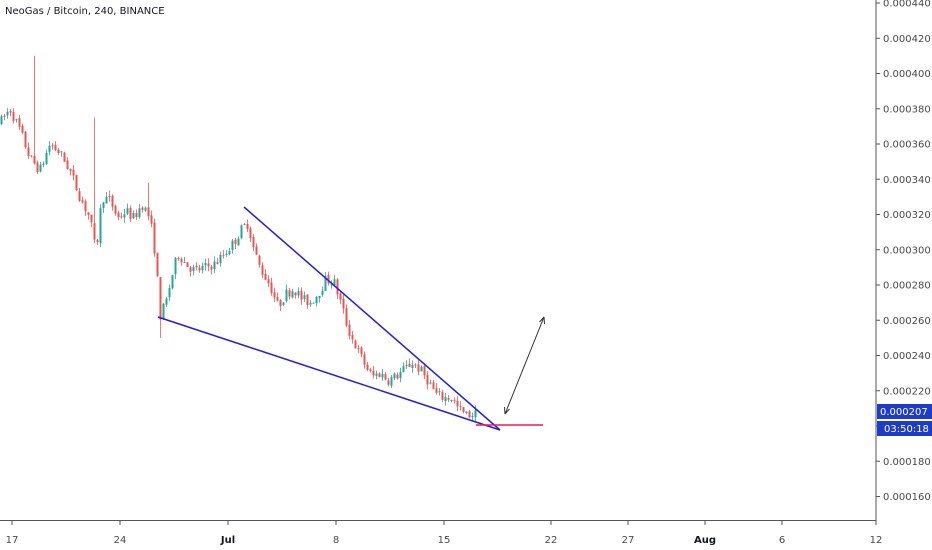  I want to click on y-tick-label: 0.000260, so click(907, 321).